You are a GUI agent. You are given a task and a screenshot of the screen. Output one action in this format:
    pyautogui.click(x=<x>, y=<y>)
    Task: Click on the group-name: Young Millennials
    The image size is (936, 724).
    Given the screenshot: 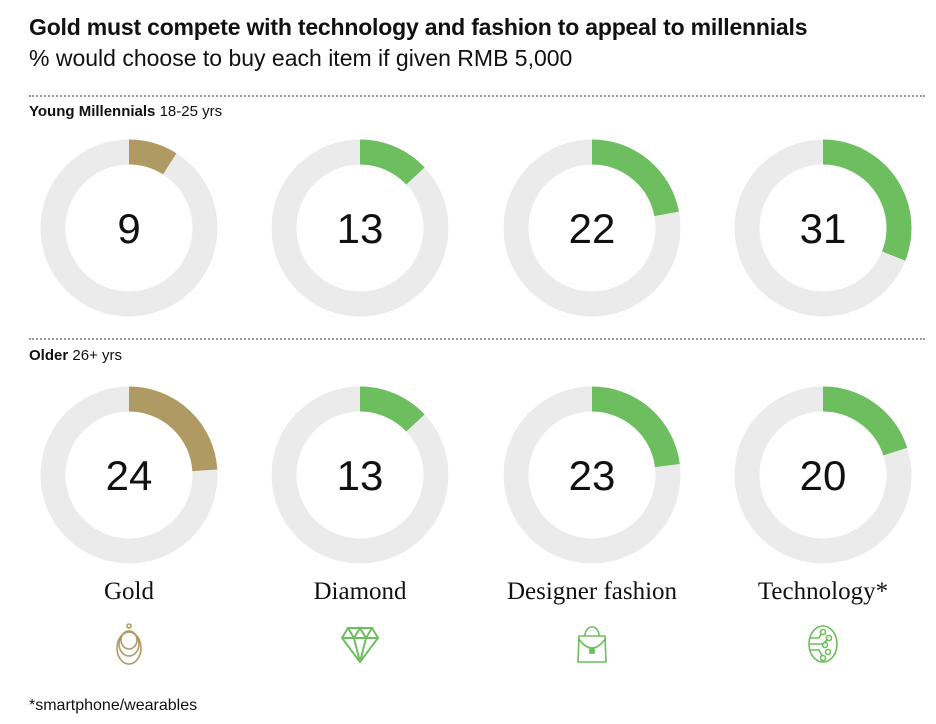 What is the action you would take?
    pyautogui.click(x=92, y=111)
    